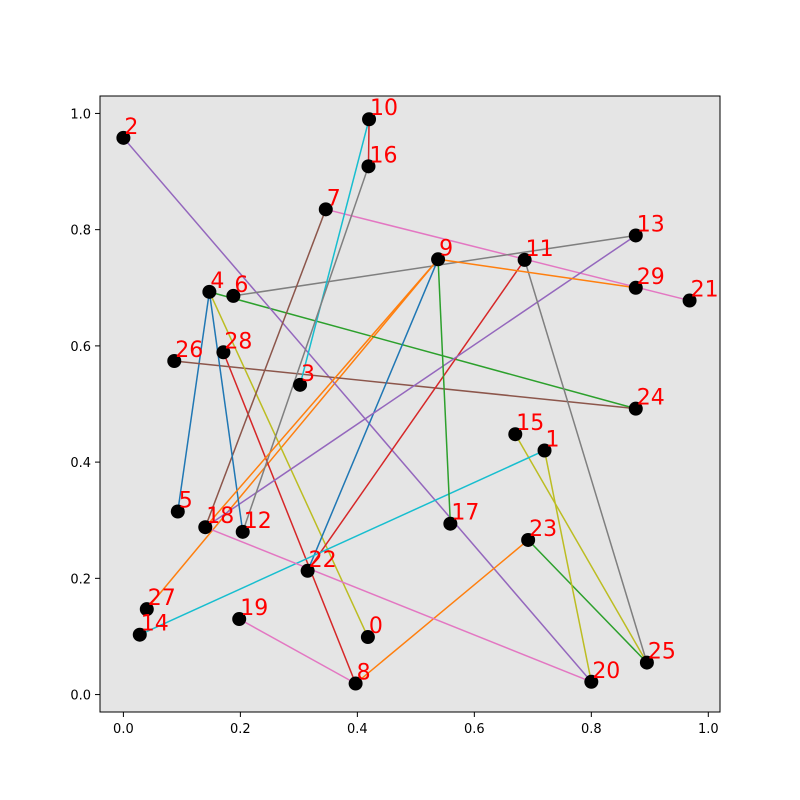  Describe the element at coordinates (474, 729) in the screenshot. I see `x-tick-label: 0.6` at that location.